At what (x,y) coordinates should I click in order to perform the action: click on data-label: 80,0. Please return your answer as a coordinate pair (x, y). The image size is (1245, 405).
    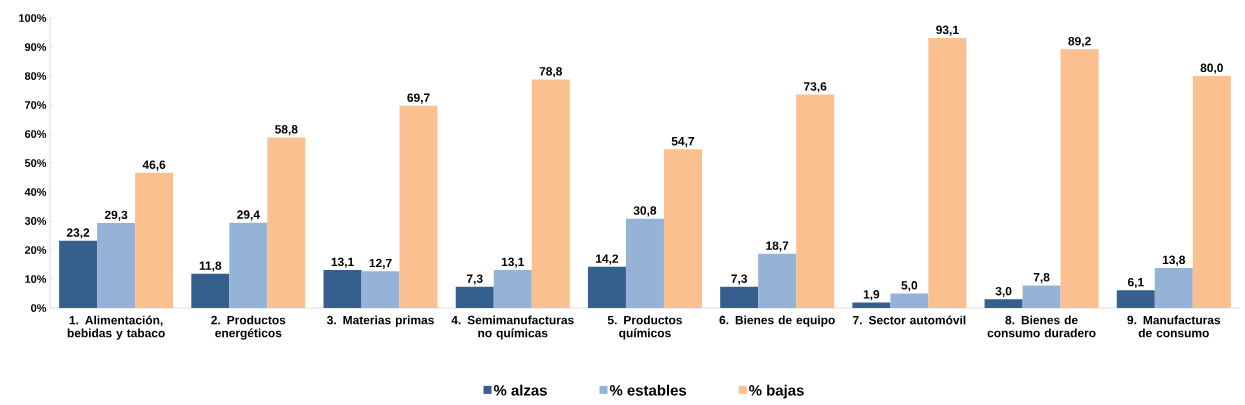
    Looking at the image, I should click on (1211, 68).